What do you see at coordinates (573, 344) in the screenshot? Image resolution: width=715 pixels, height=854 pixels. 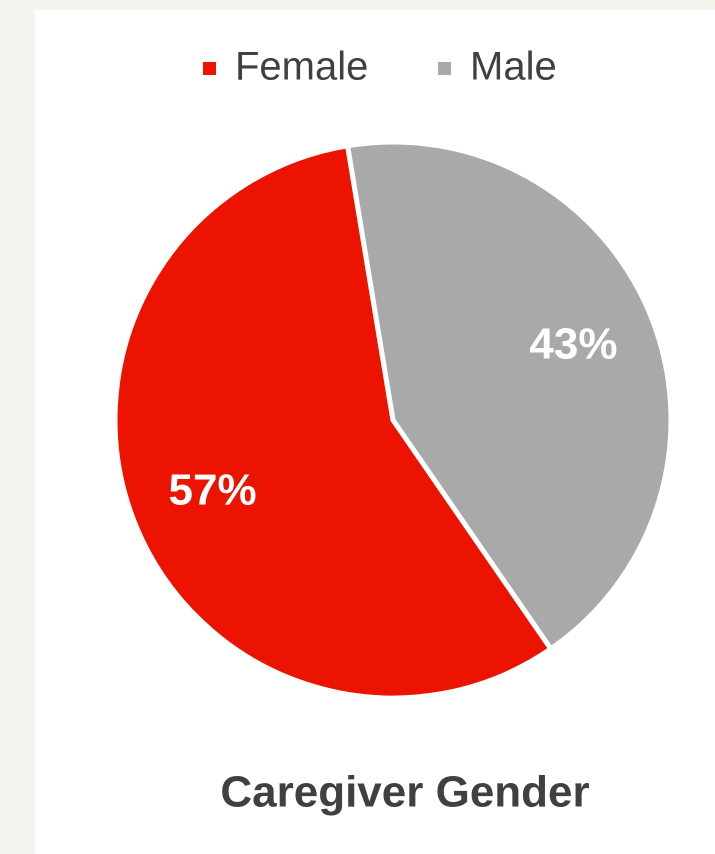 I see `data-label: 43%` at bounding box center [573, 344].